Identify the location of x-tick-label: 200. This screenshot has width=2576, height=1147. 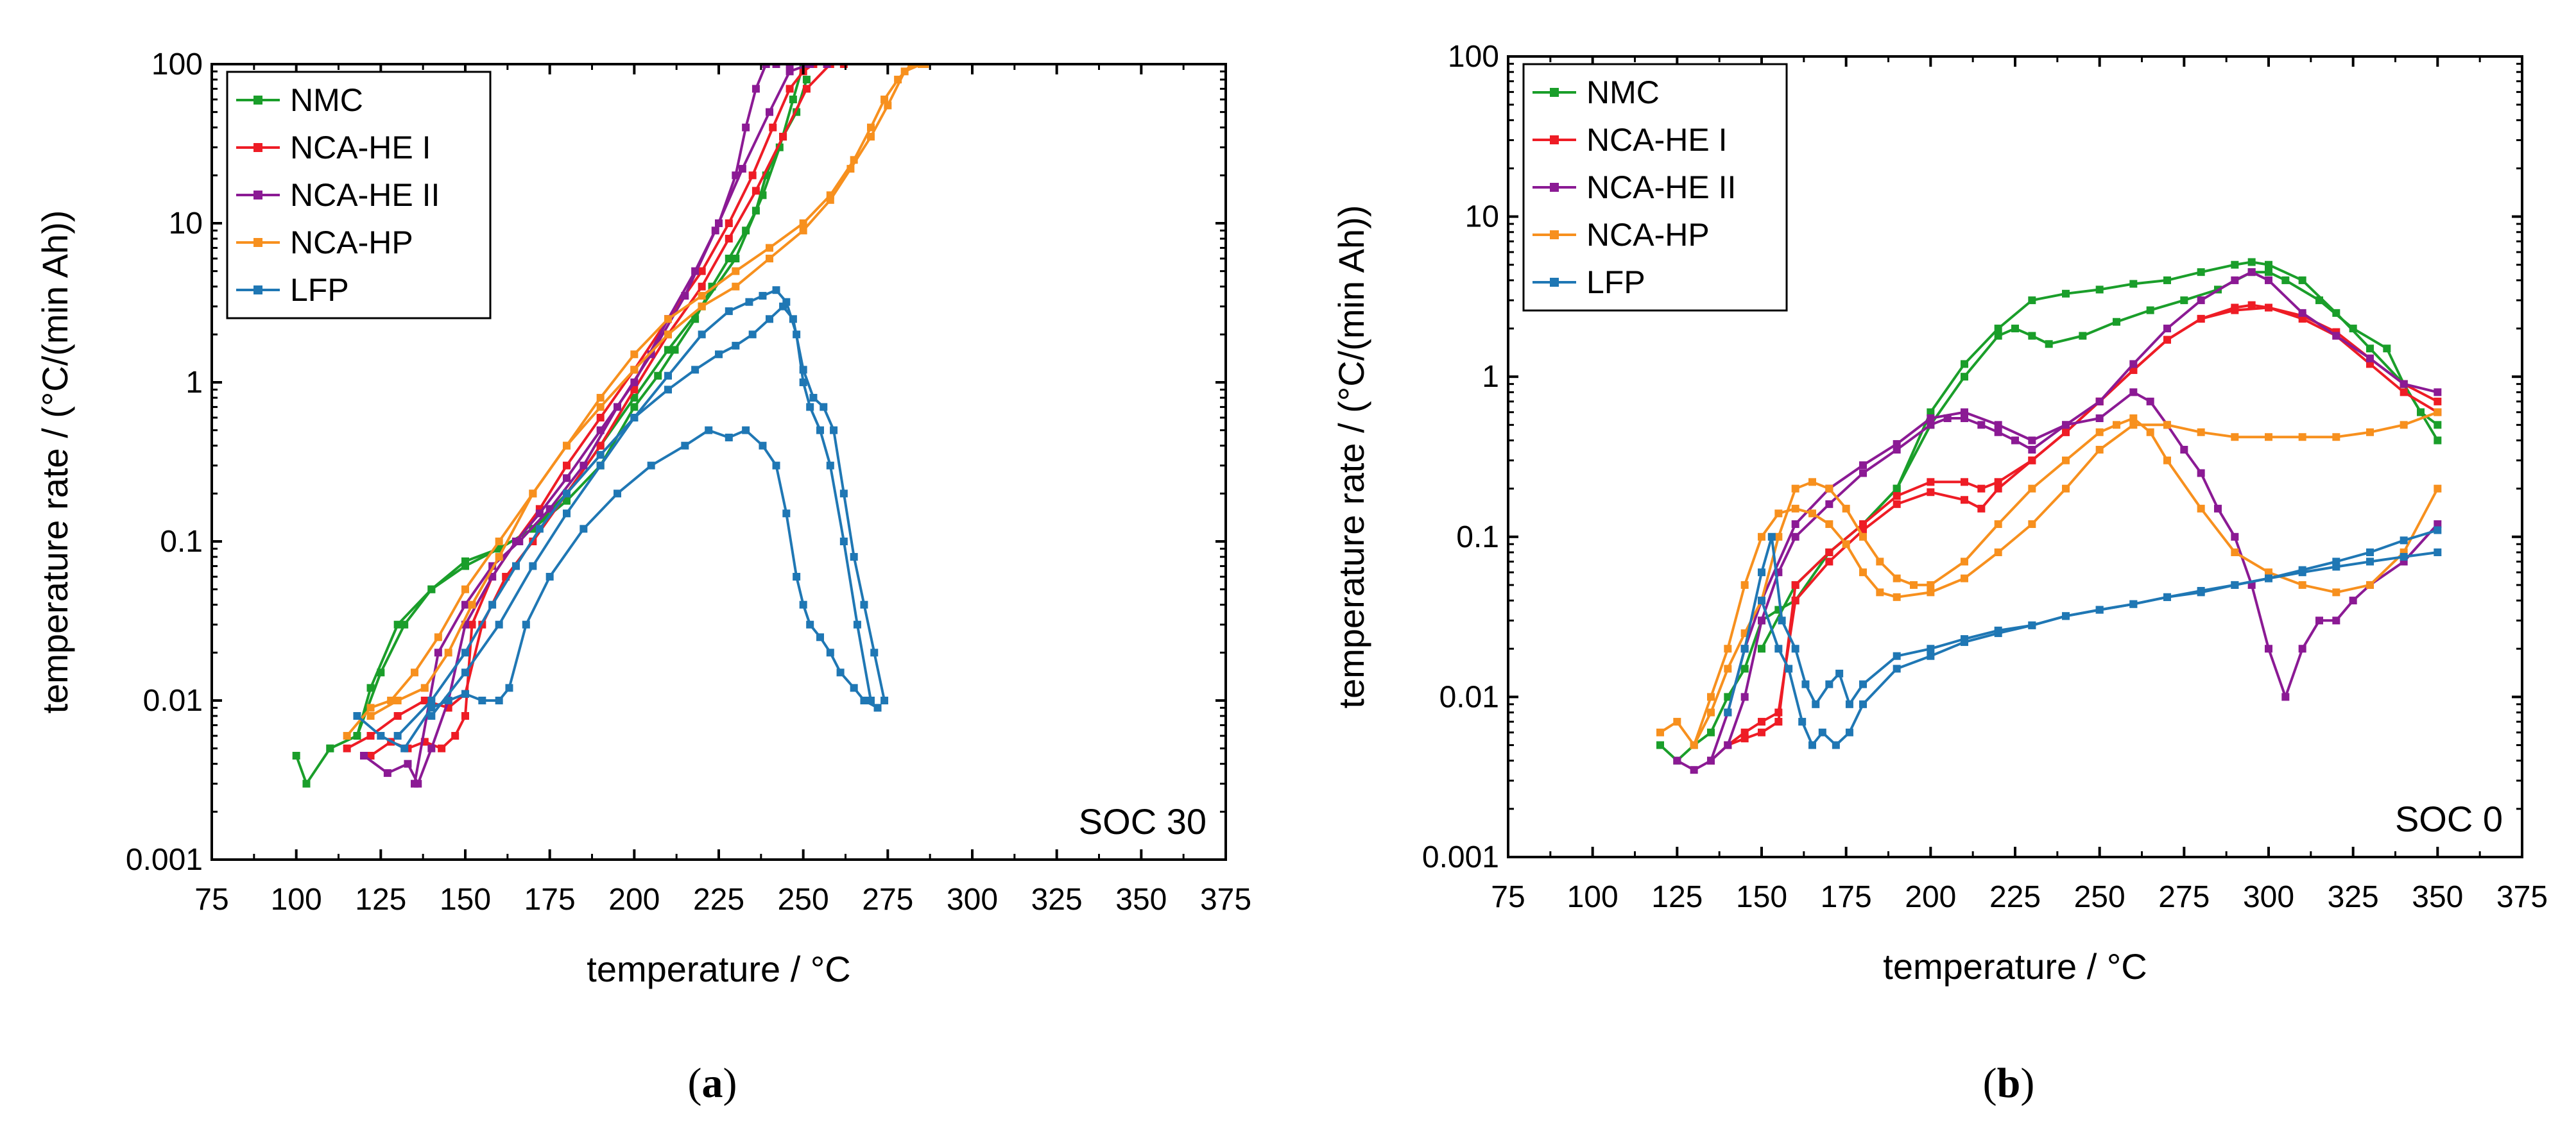
(1930, 897).